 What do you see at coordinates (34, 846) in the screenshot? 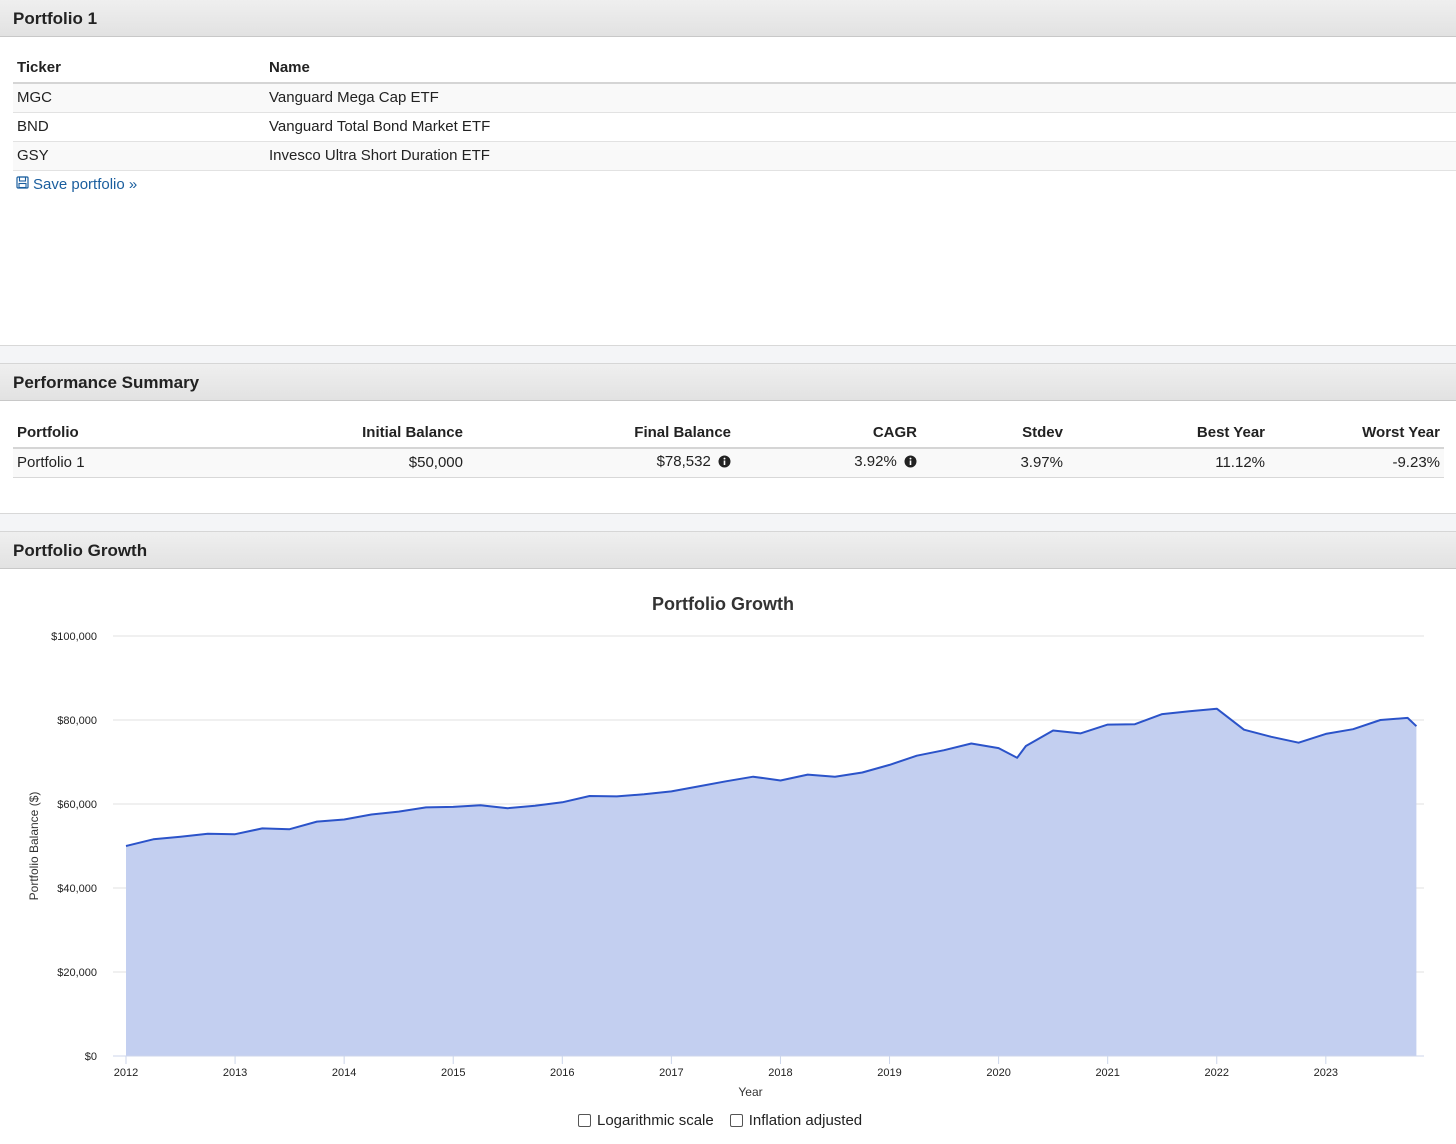
I see `y-axis-title: Portfolio Balance ($)` at bounding box center [34, 846].